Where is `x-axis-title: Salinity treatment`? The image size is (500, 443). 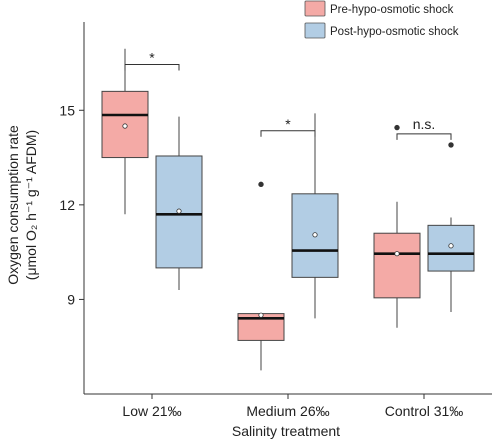 x-axis-title: Salinity treatment is located at coordinates (286, 431).